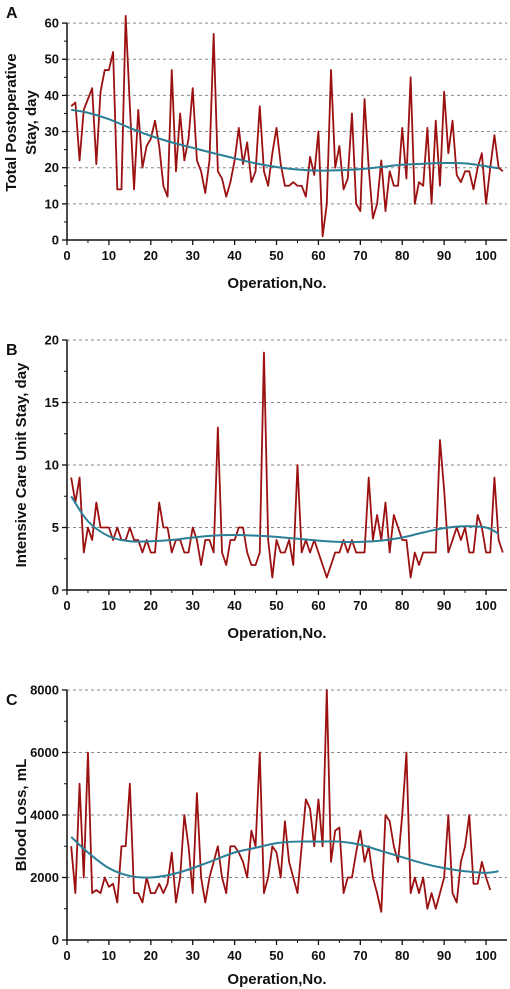  I want to click on y-tick-label: 40, so click(52, 95).